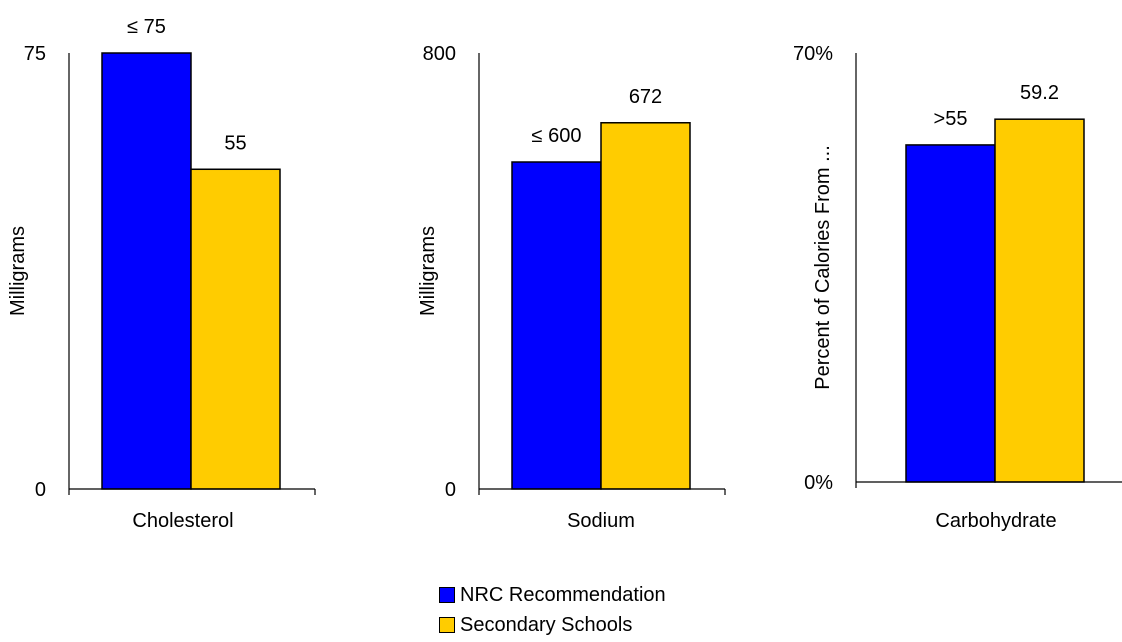 The width and height of the screenshot is (1122, 642). Describe the element at coordinates (546, 624) in the screenshot. I see `legend-label-secondary-schools: Secondary Schools` at that location.